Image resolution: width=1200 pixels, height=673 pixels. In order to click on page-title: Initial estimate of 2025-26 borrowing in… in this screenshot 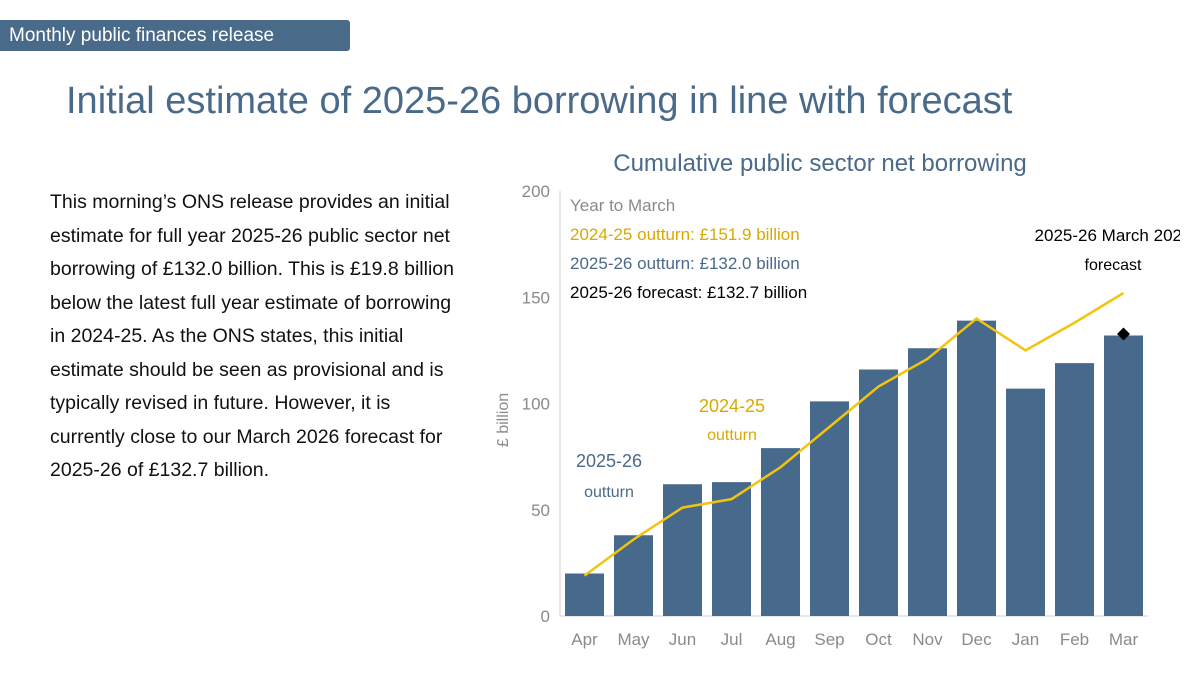, I will do `click(539, 101)`.